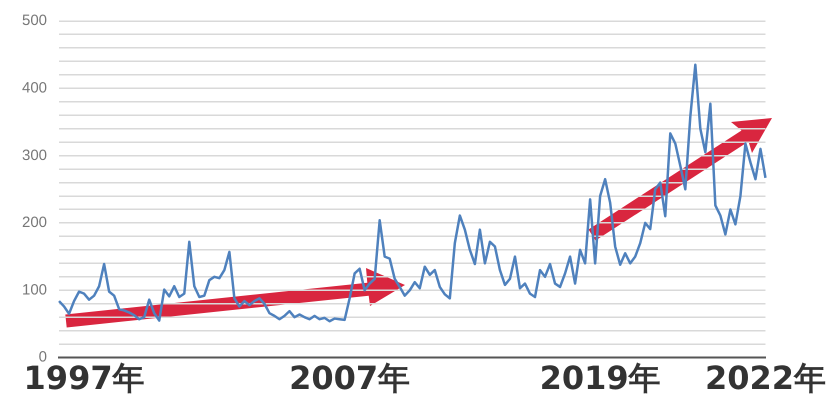 The width and height of the screenshot is (830, 404). What do you see at coordinates (35, 155) in the screenshot?
I see `y-tick-label: 300` at bounding box center [35, 155].